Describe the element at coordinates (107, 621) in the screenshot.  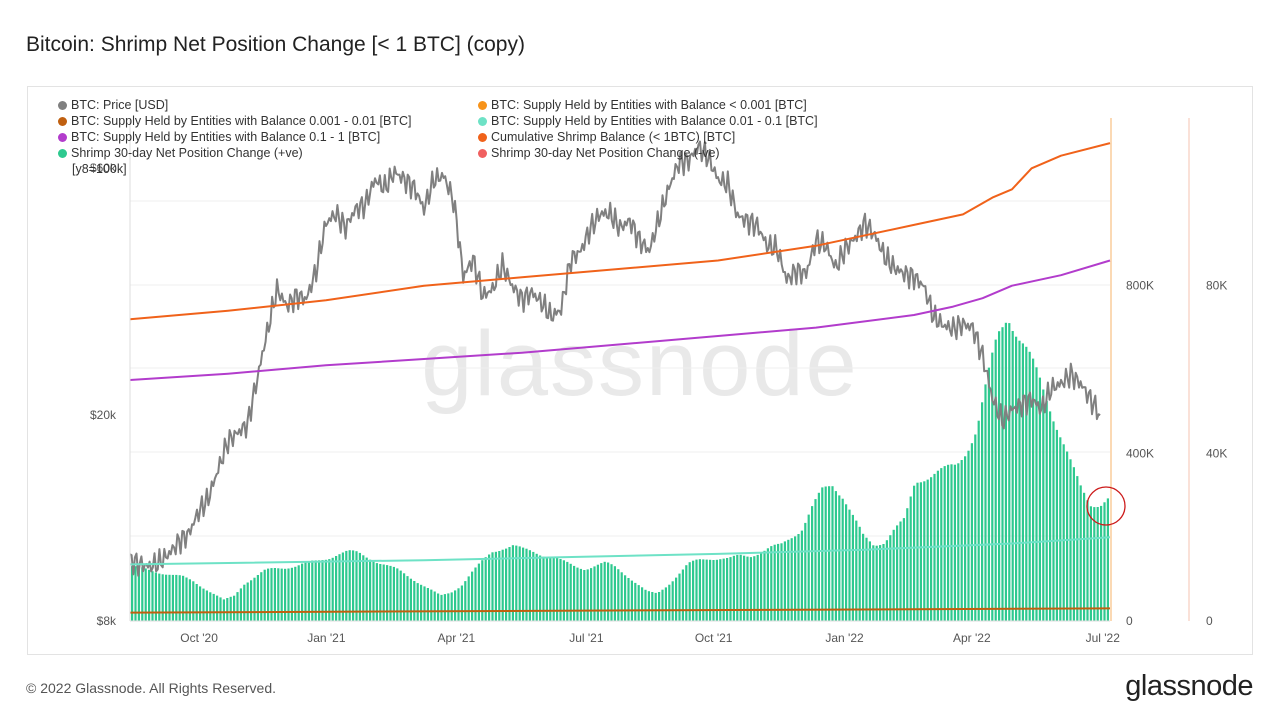
I see `left-axis-tick-label: $8k` at that location.